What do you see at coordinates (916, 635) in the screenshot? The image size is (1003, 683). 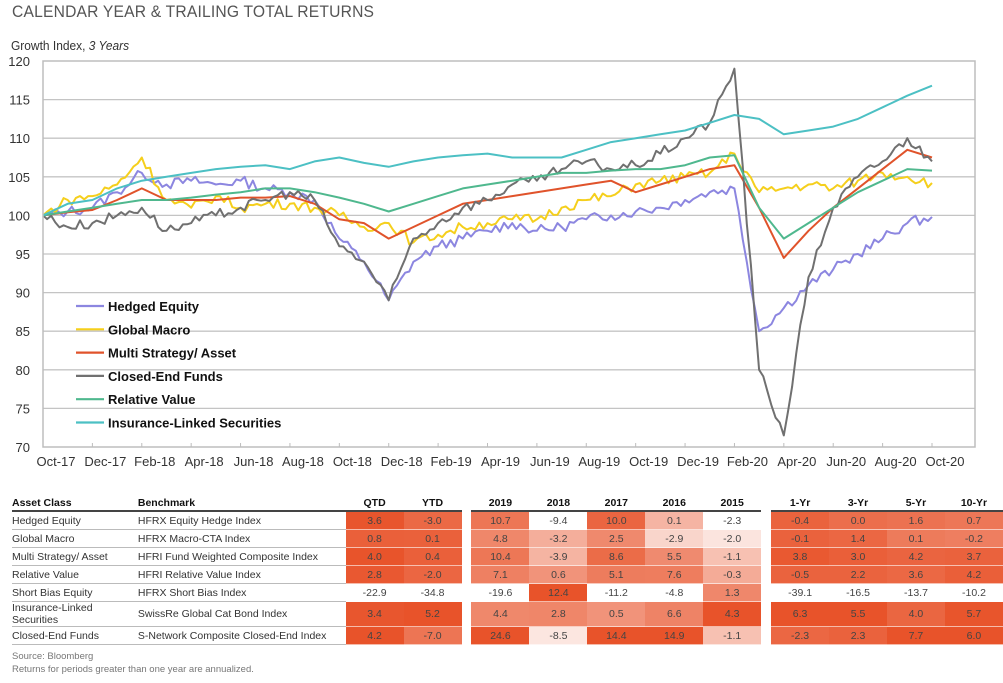 I see `trailing-value-cell: 7.7` at bounding box center [916, 635].